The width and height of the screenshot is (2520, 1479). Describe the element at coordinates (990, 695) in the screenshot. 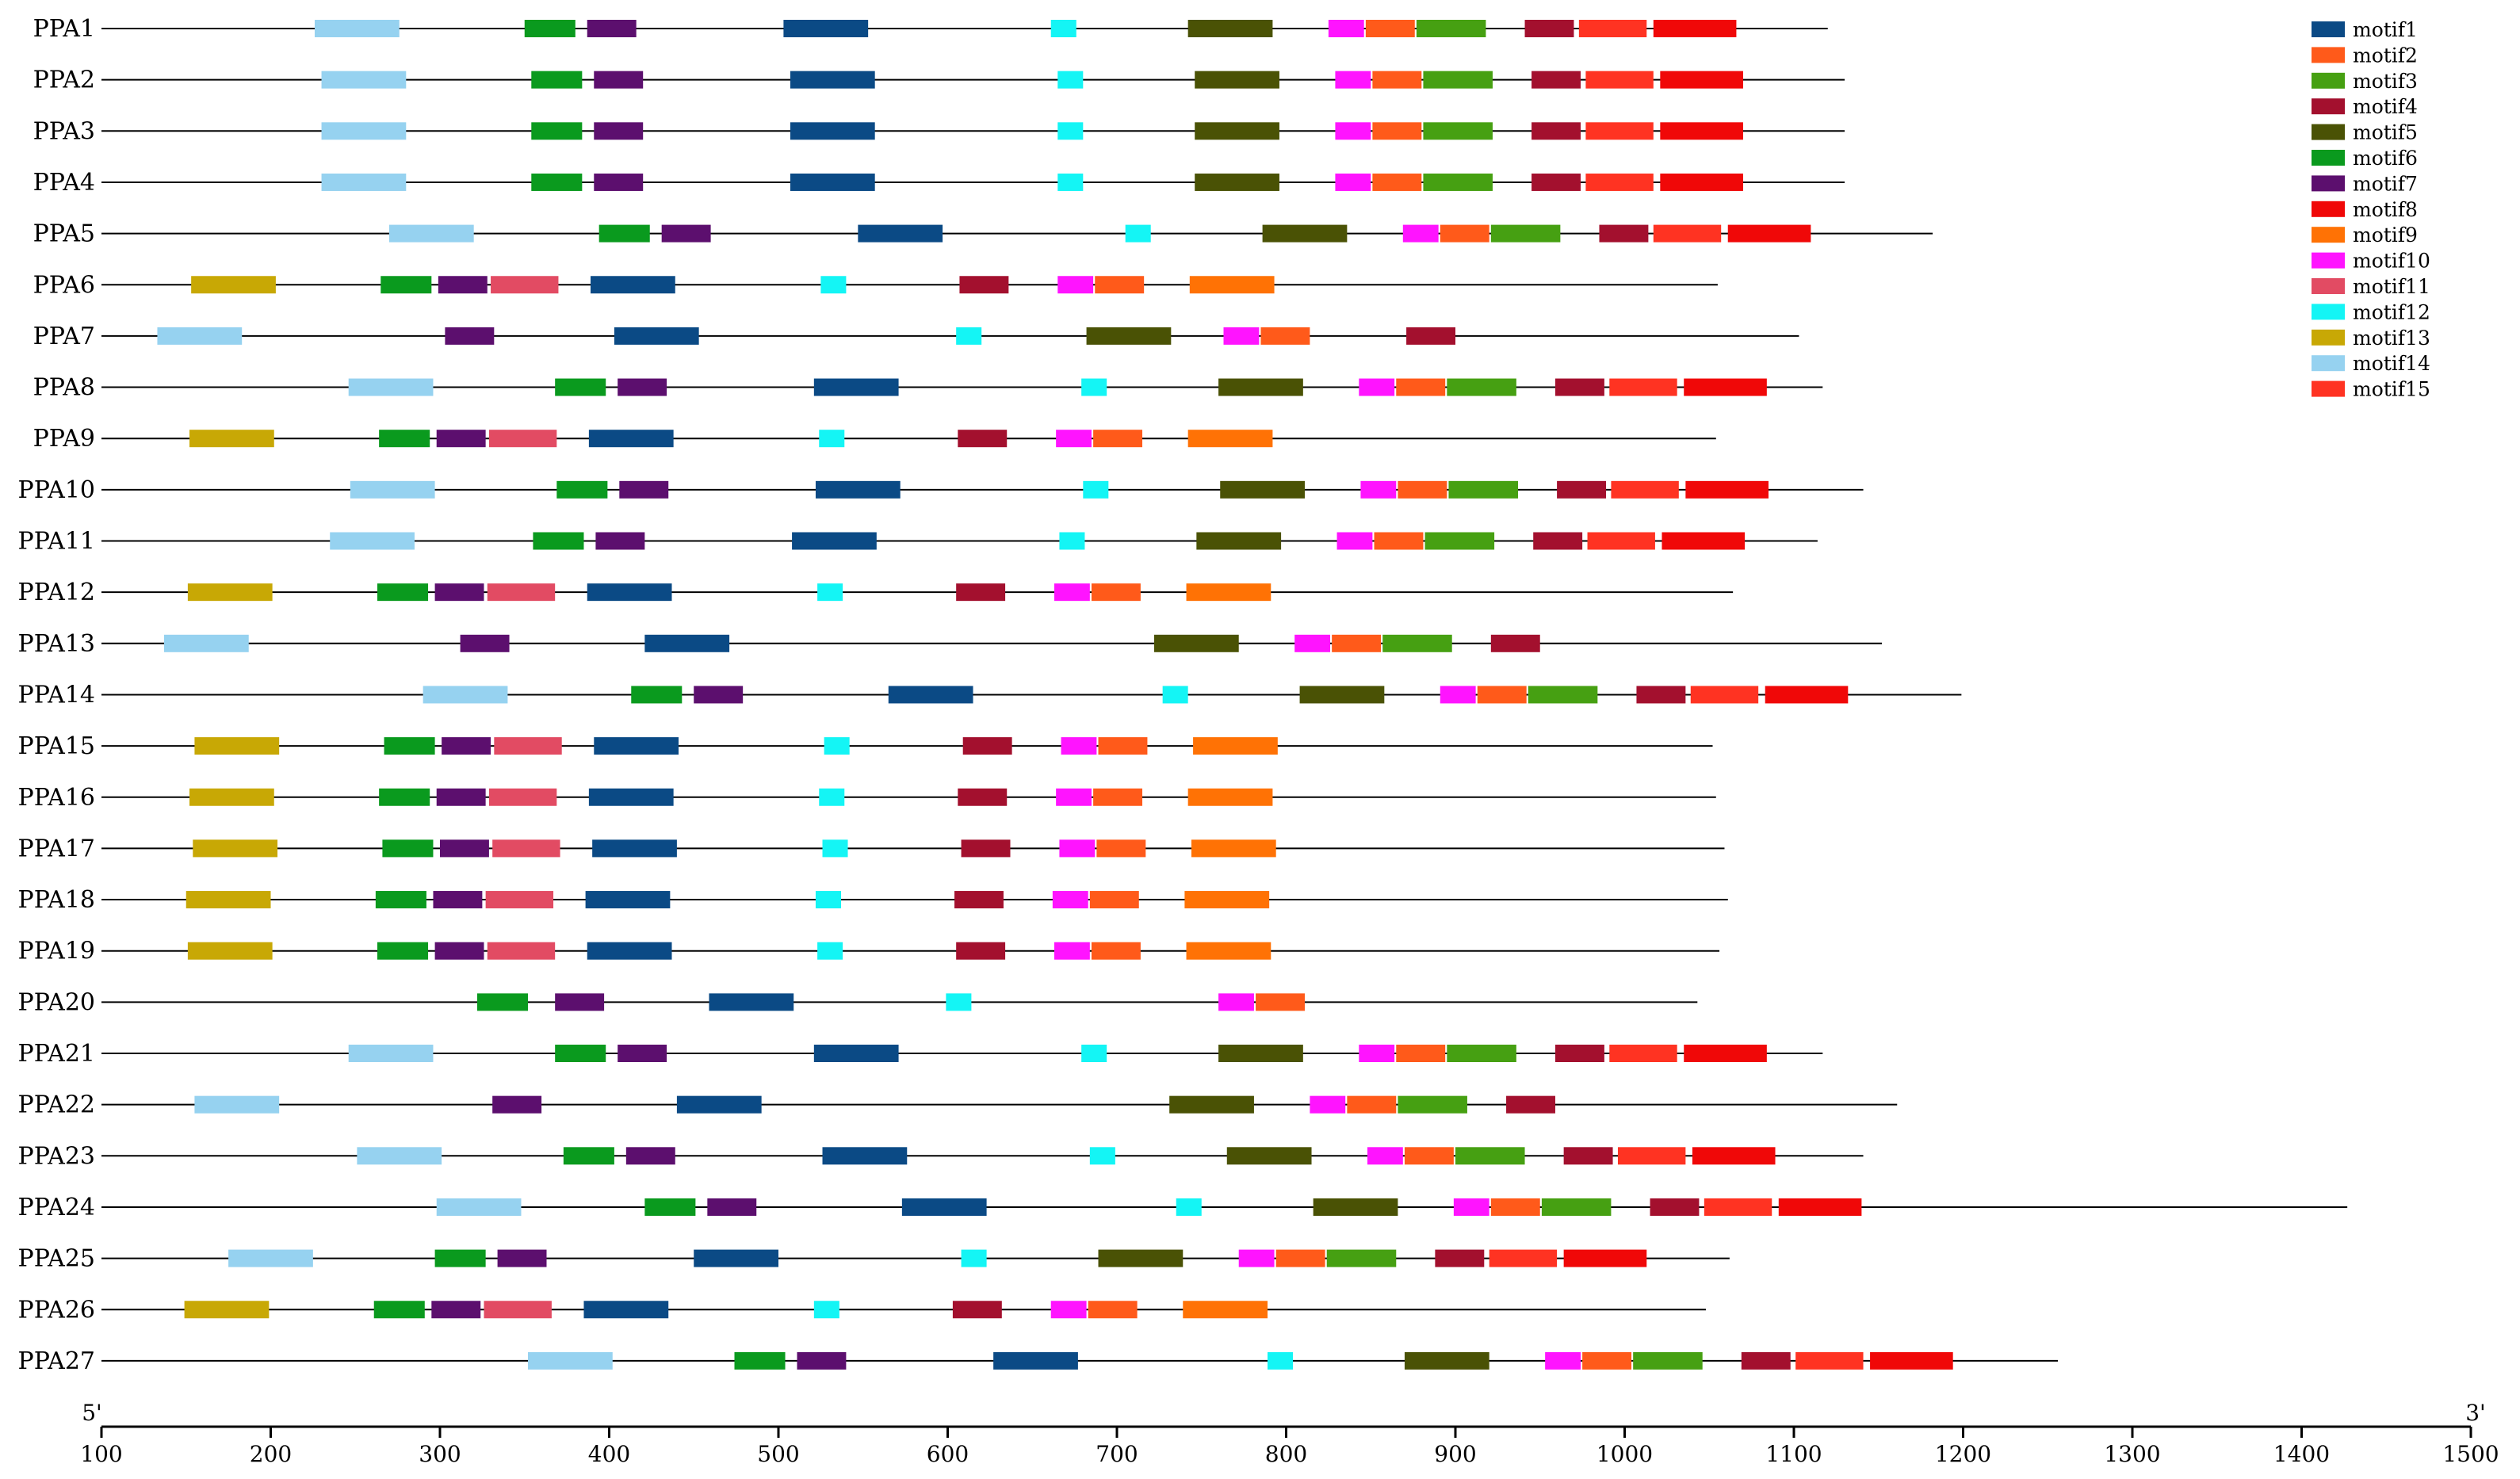

I see `sequence-row: PPA14` at that location.